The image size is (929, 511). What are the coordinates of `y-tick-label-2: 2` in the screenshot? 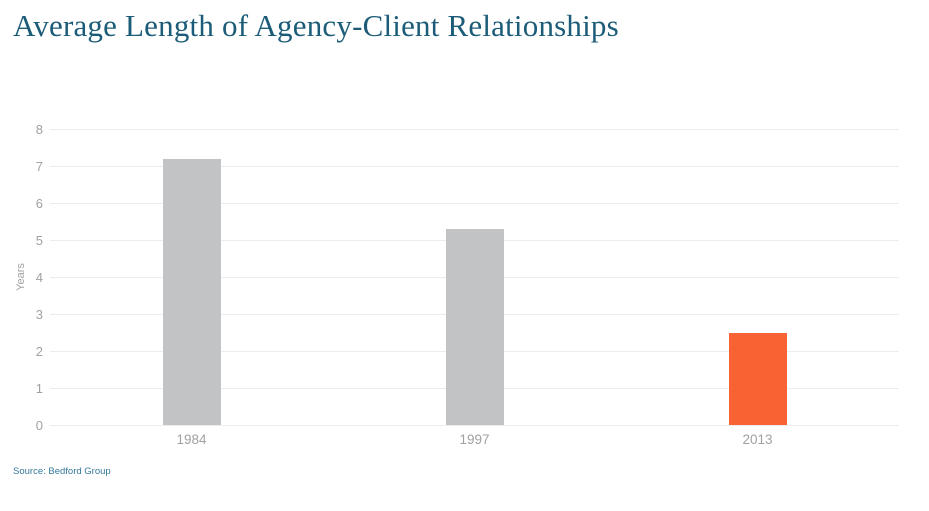 It's located at (39, 351).